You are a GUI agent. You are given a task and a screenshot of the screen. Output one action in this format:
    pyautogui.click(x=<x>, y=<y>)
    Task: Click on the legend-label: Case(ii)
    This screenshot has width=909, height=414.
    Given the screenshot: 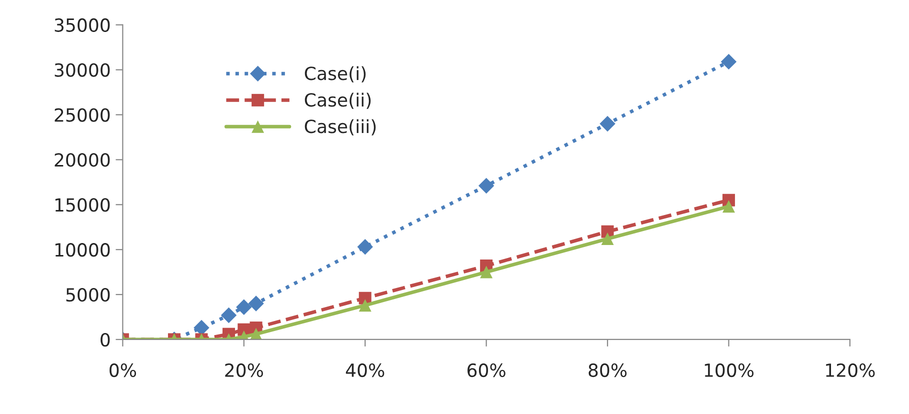 What is the action you would take?
    pyautogui.click(x=337, y=100)
    